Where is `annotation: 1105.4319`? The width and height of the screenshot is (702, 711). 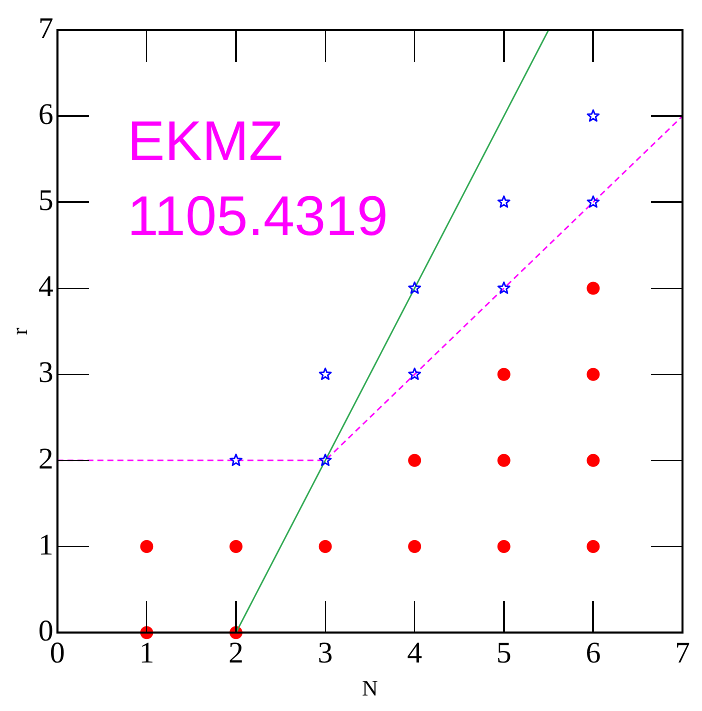
annotation: 1105.4319 is located at coordinates (257, 215).